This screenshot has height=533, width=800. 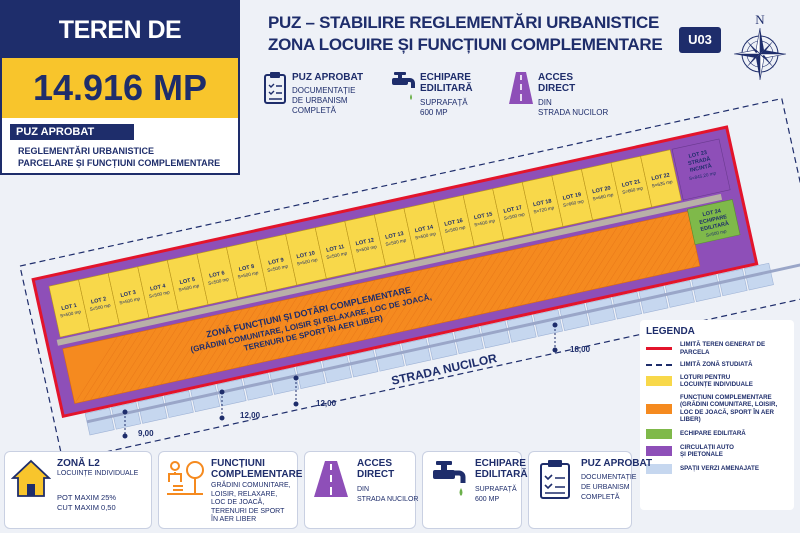 What do you see at coordinates (454, 223) in the screenshot?
I see `lot-name: LOT 16` at bounding box center [454, 223].